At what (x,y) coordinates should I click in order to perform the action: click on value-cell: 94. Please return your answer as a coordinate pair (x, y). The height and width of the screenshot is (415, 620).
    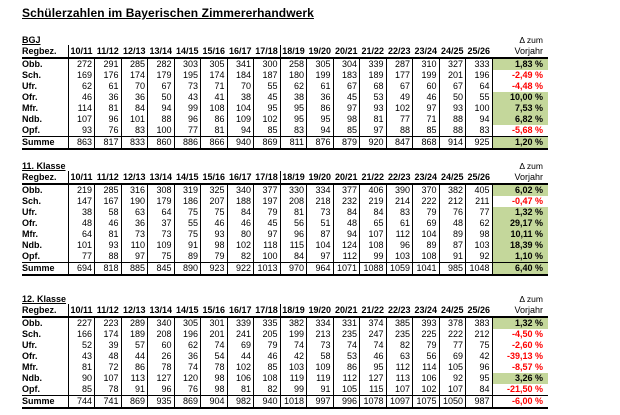
    Looking at the image, I should click on (240, 131).